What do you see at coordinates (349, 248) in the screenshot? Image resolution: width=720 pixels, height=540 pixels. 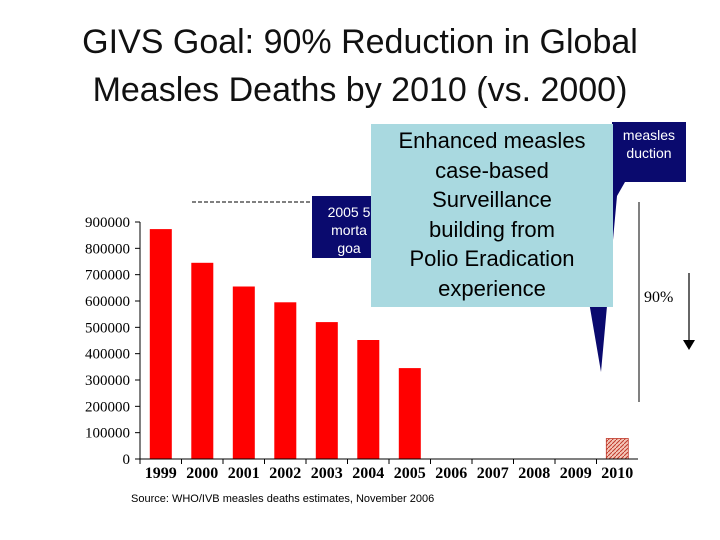 I see `callout-left-line-3: goa` at bounding box center [349, 248].